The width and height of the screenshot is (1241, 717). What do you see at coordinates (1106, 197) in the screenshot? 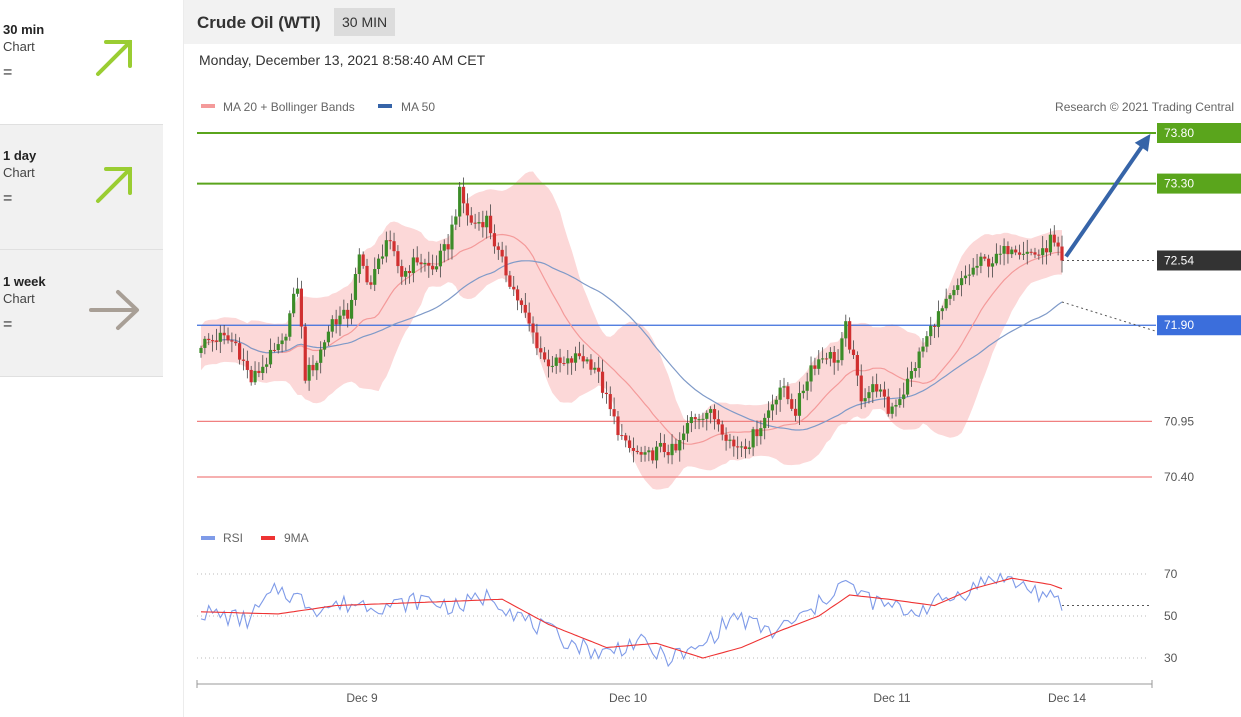
I see `forecast-arrow-line` at bounding box center [1106, 197].